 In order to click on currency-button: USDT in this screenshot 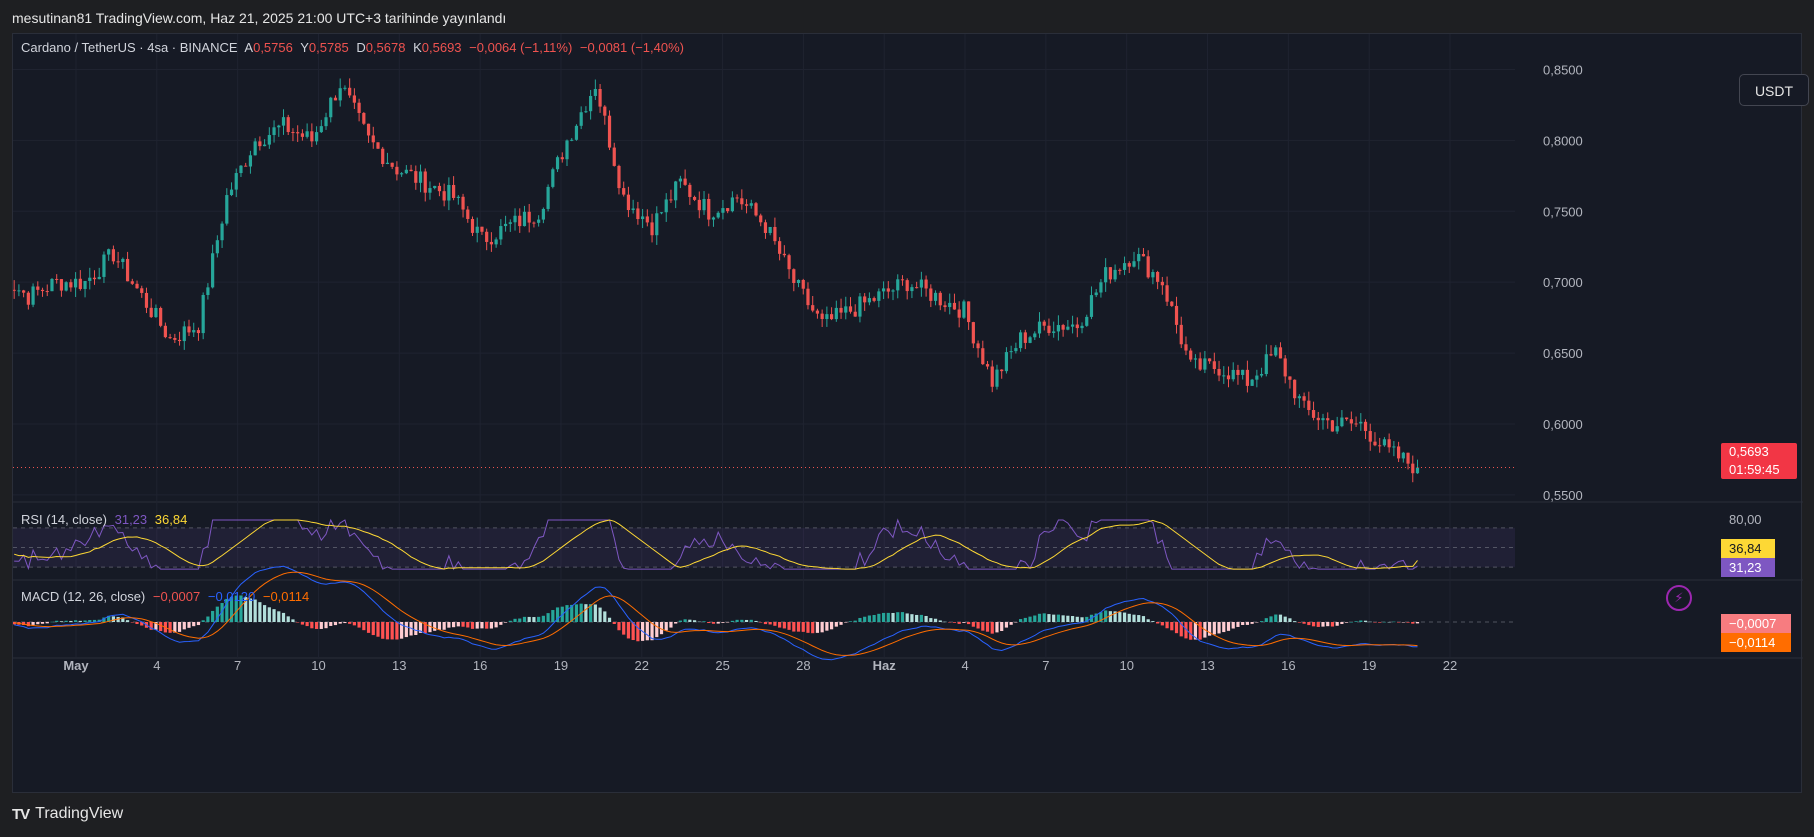, I will do `click(1774, 90)`.